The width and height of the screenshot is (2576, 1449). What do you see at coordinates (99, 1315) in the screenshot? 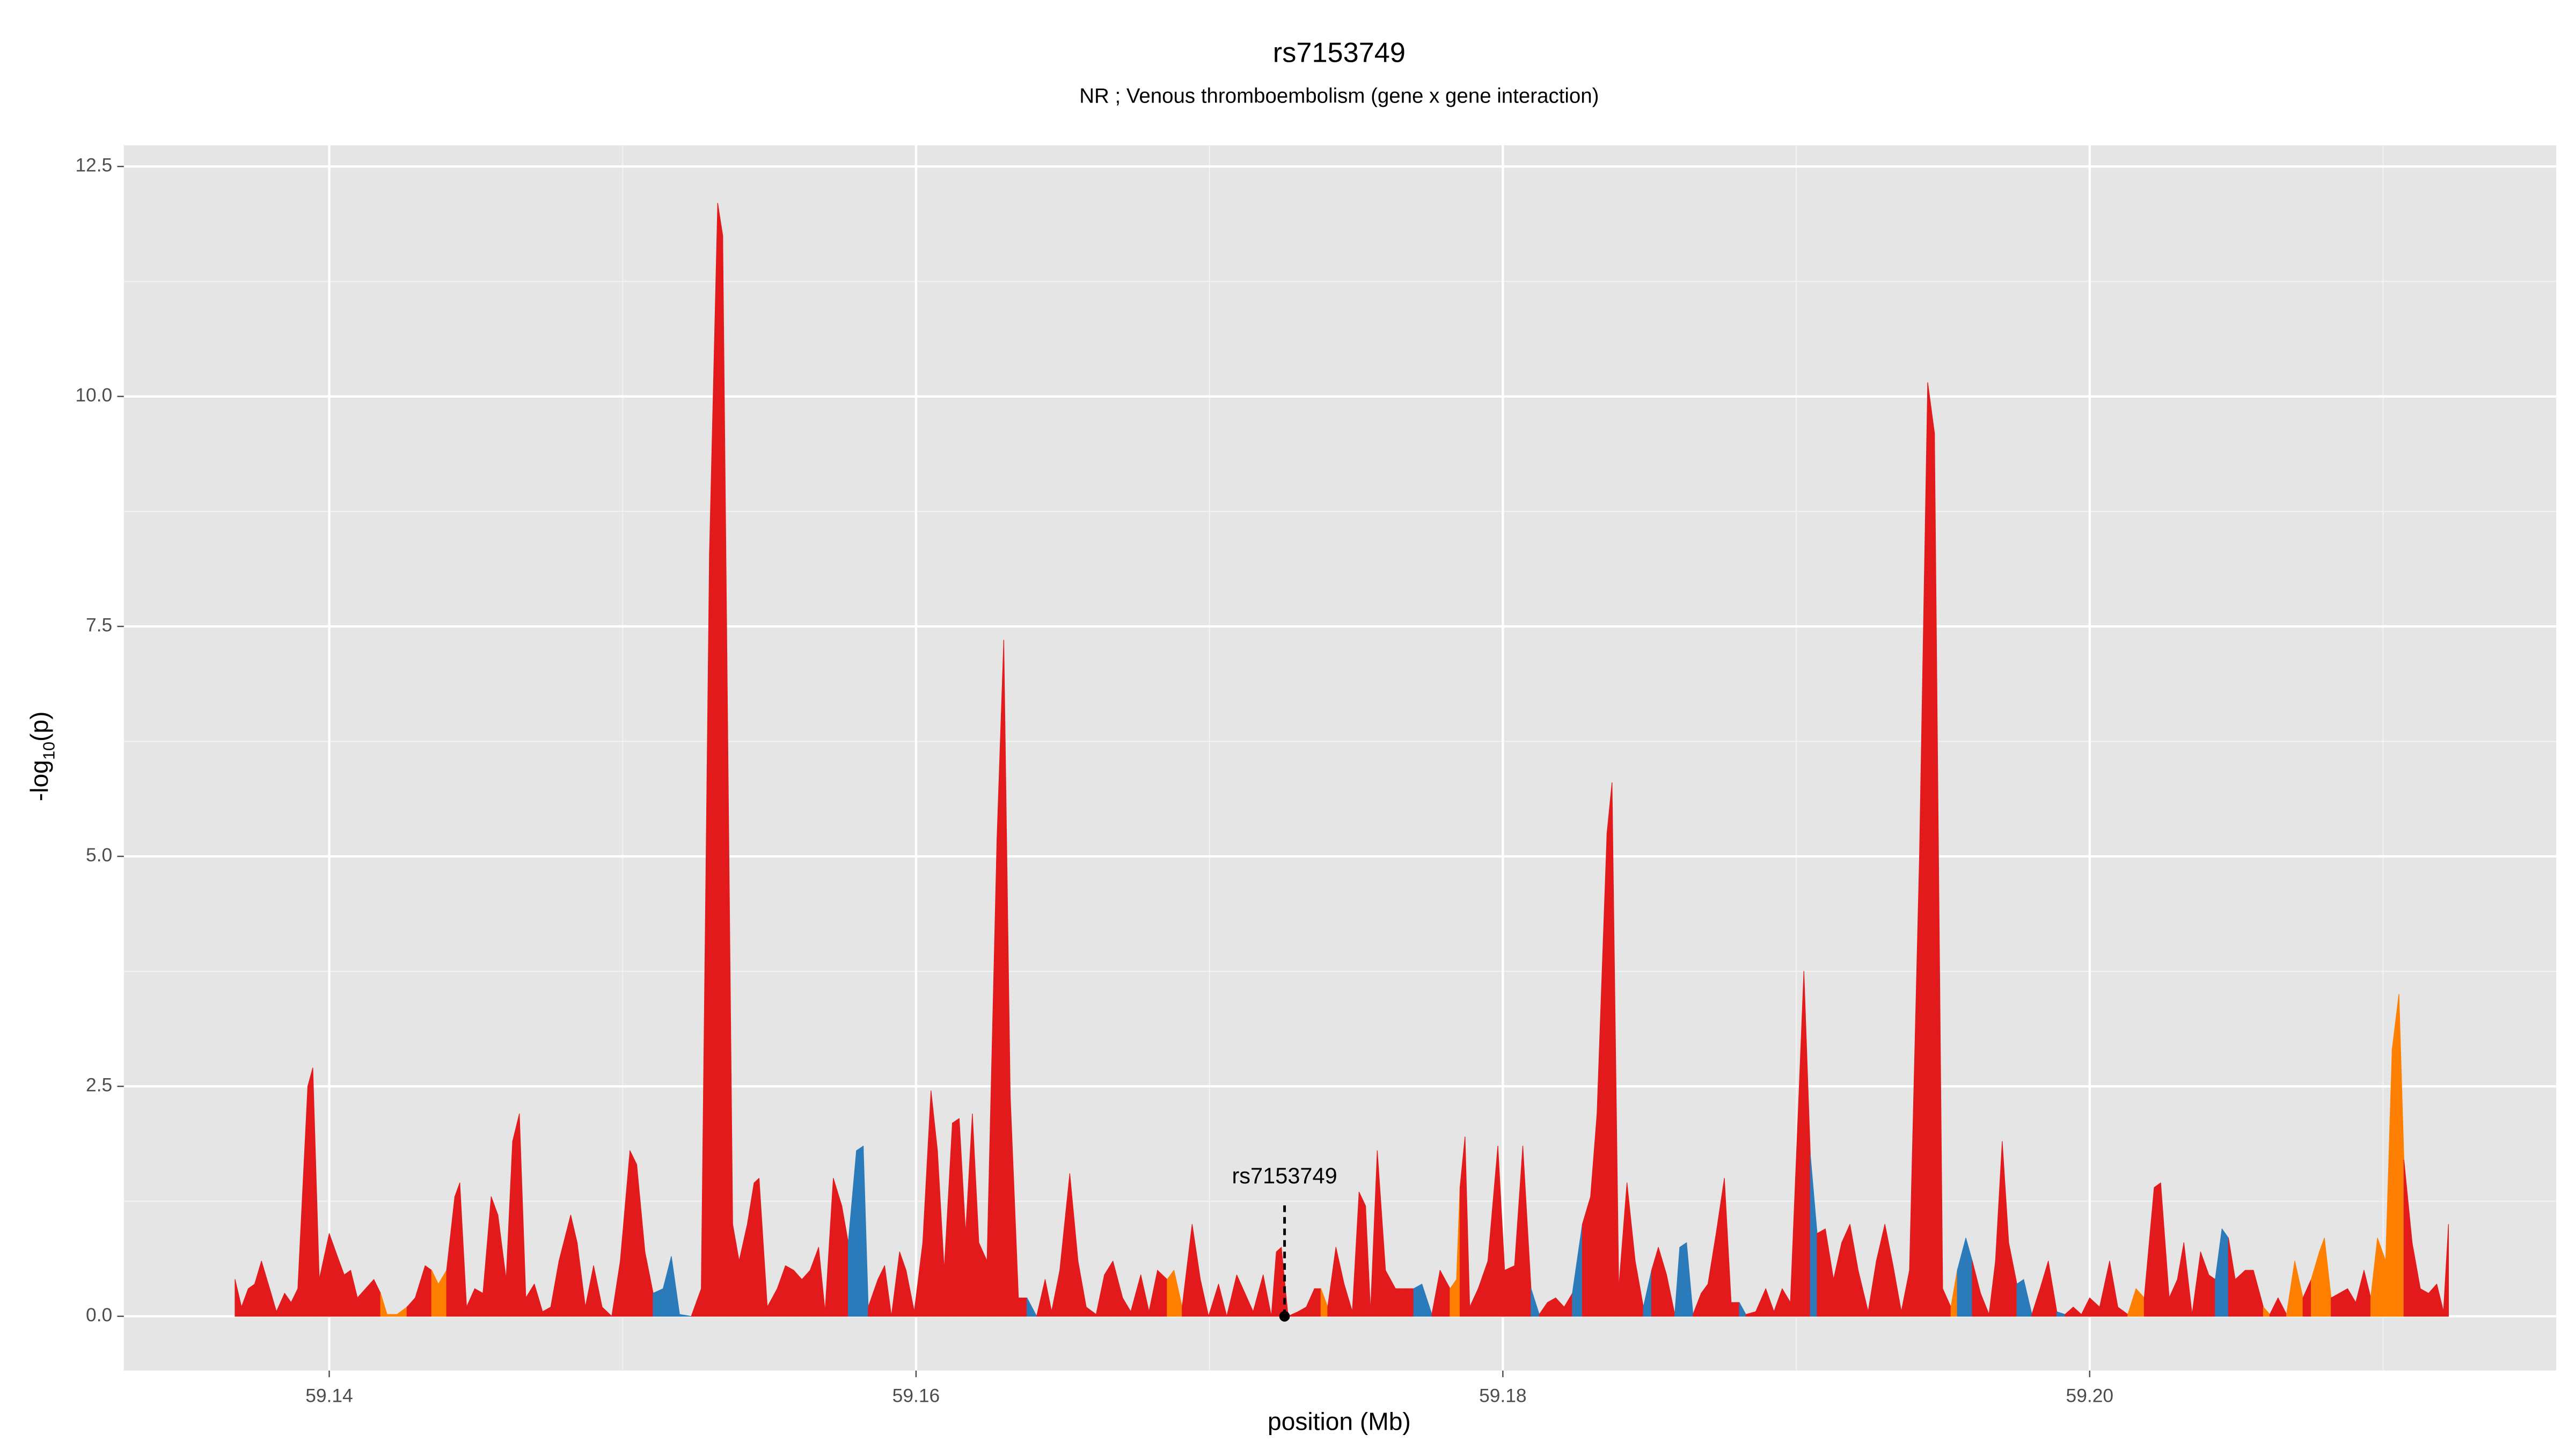
I see `y-tick-label: 0.0` at bounding box center [99, 1315].